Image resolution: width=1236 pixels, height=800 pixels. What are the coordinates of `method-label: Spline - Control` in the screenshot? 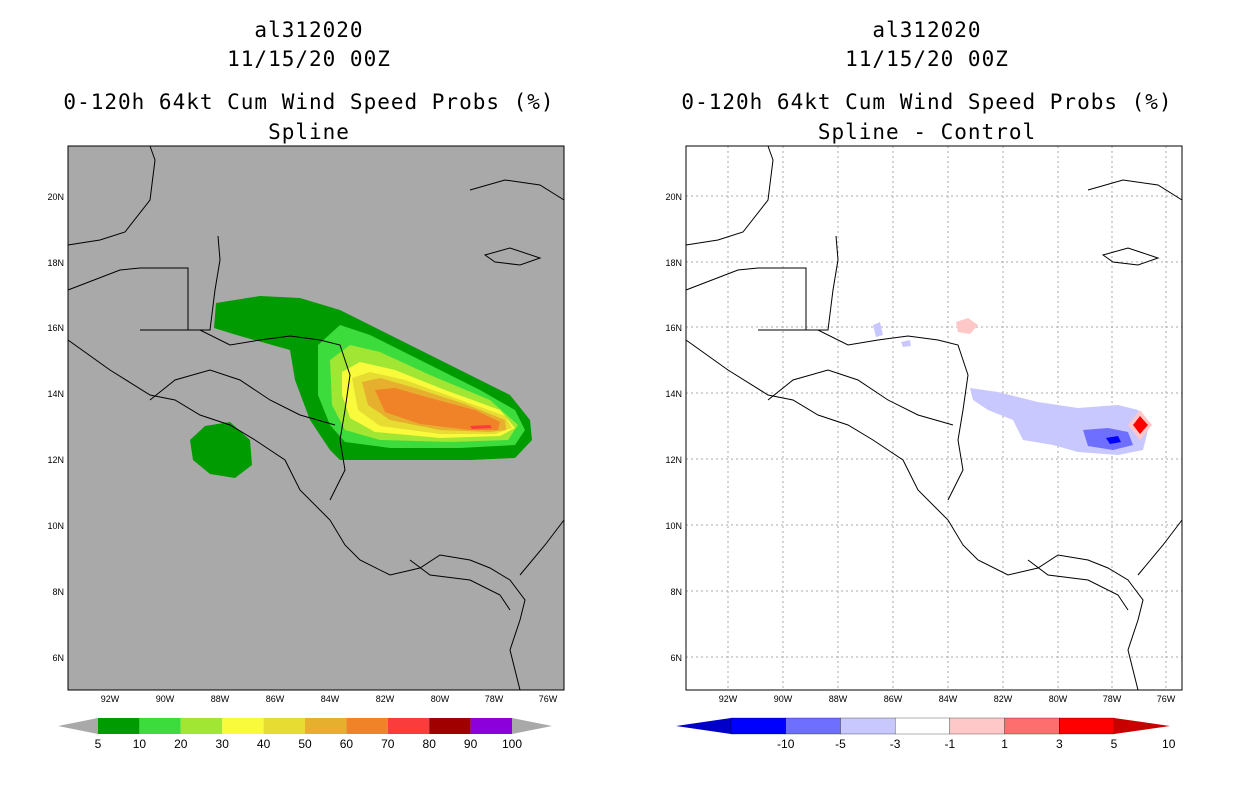 It's located at (927, 132).